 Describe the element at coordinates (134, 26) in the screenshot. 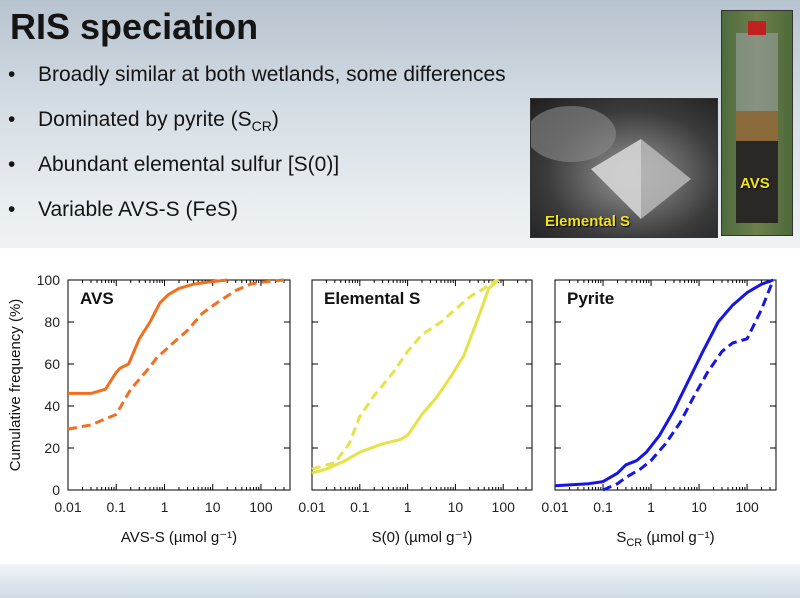

I see `slide-title: RIS speciation` at that location.